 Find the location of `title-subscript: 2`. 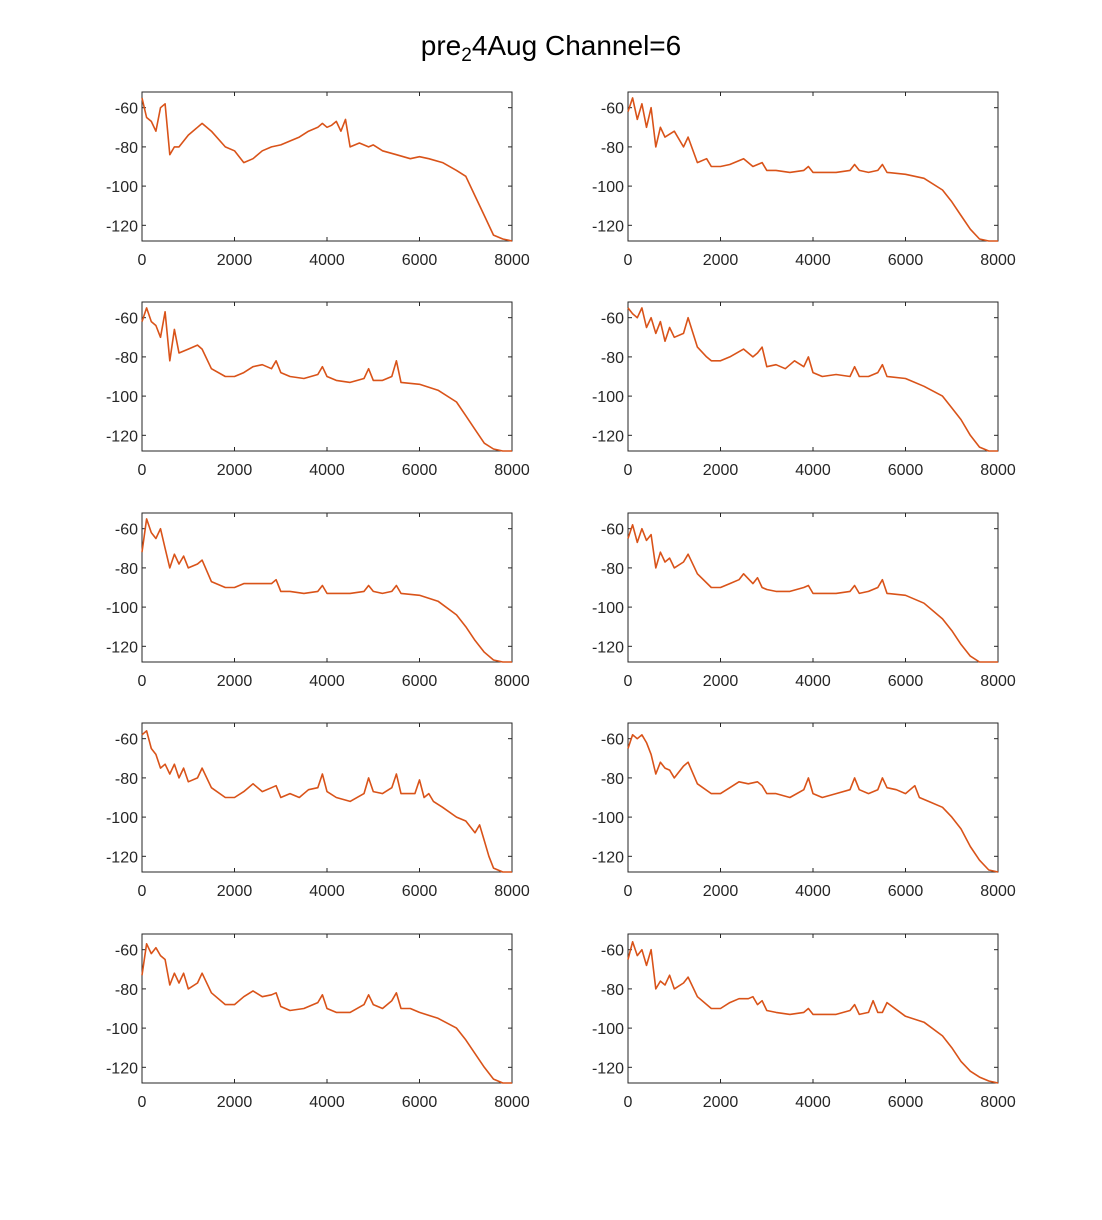

title-subscript: 2 is located at coordinates (466, 55).